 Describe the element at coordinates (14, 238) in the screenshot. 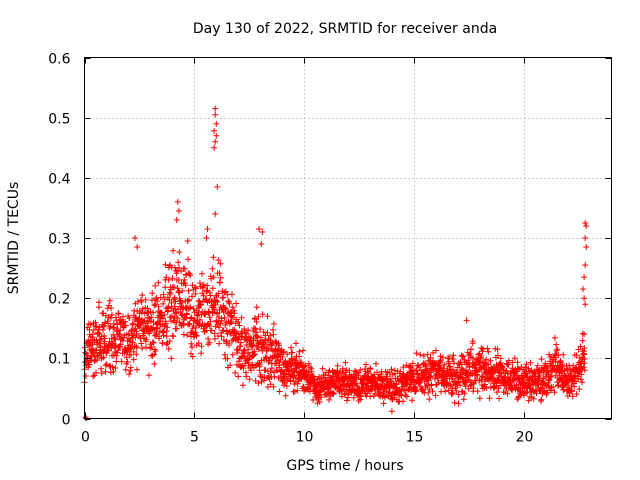

I see `y-axis-label: SRMTID / TECUs` at that location.